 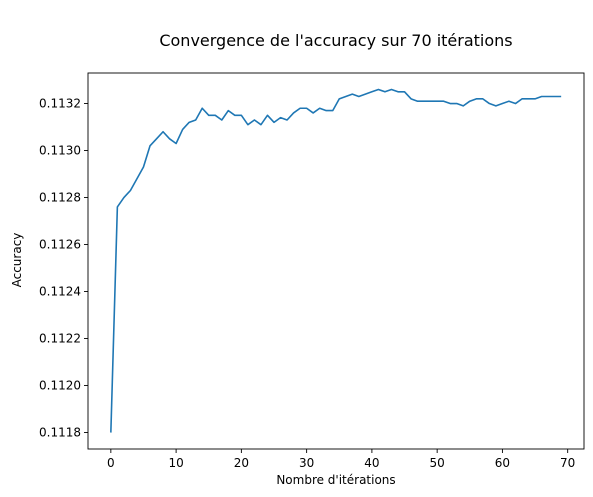 What do you see at coordinates (335, 480) in the screenshot?
I see `x-axis-label: Nombre d'itérations` at bounding box center [335, 480].